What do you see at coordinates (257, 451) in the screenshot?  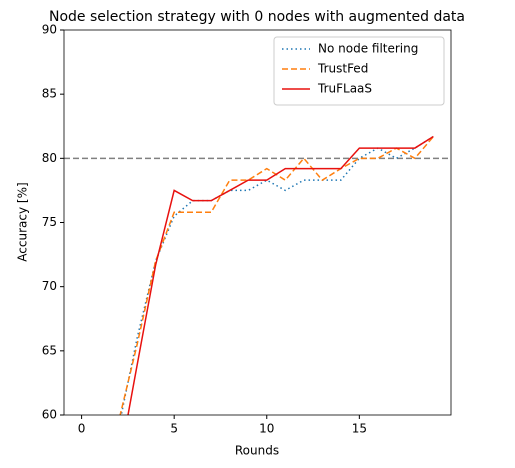 I see `x-axis-label: Rounds` at bounding box center [257, 451].